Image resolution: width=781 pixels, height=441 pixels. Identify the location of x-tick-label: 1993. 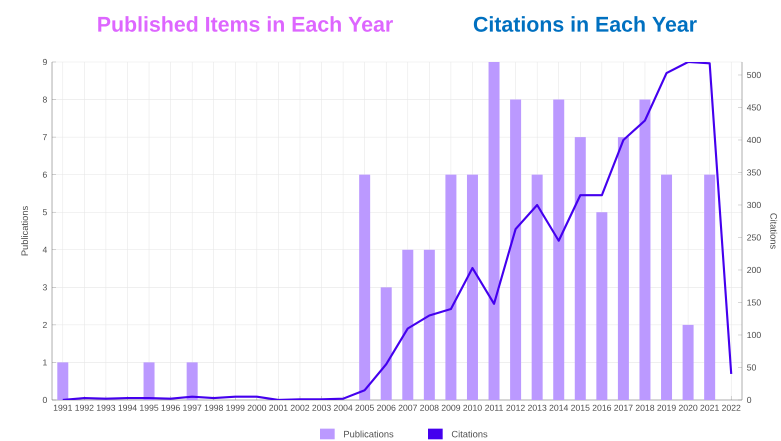
(106, 407).